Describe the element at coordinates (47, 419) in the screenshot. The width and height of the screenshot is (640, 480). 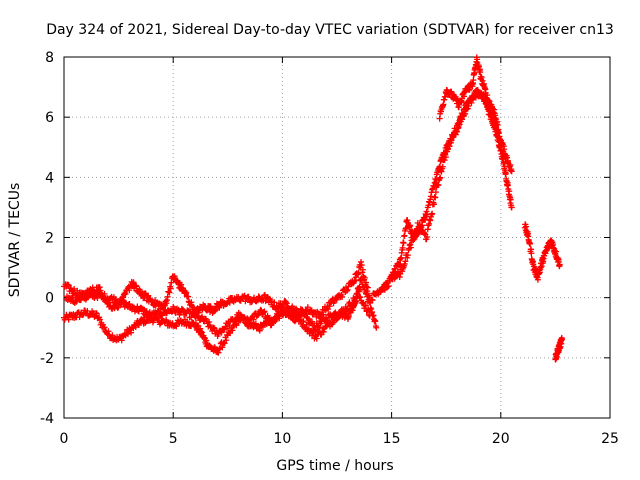
I see `y-tick-label: -4` at that location.